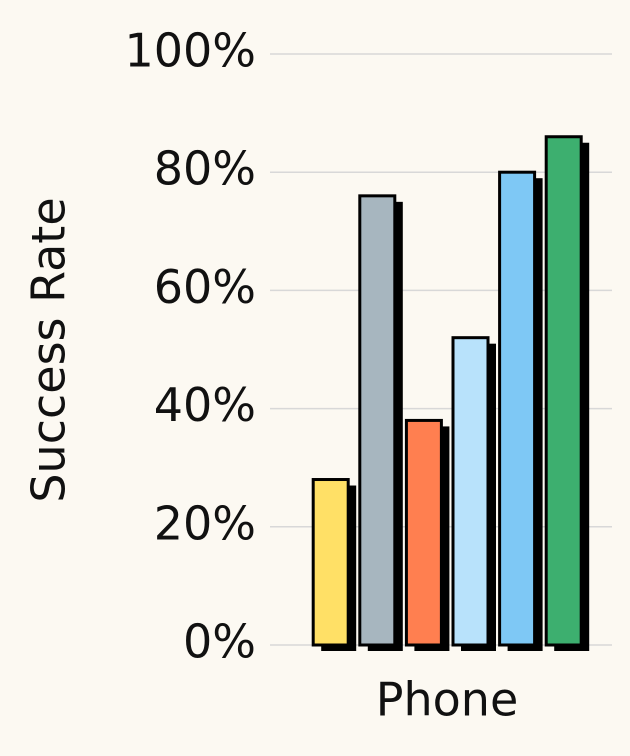  What do you see at coordinates (205, 169) in the screenshot?
I see `y-tick-label: 80%` at bounding box center [205, 169].